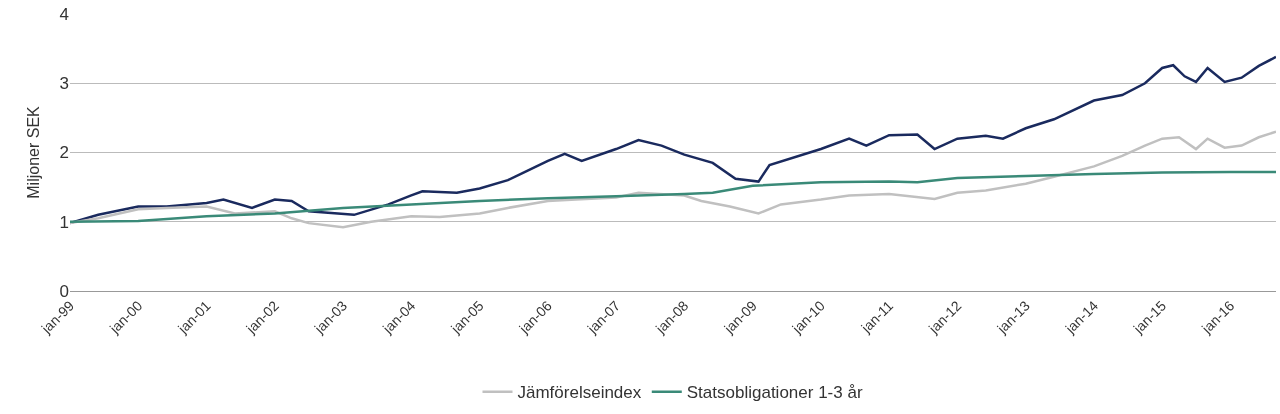 Image resolution: width=1280 pixels, height=414 pixels. Describe the element at coordinates (673, 196) in the screenshot. I see `line-series` at that location.